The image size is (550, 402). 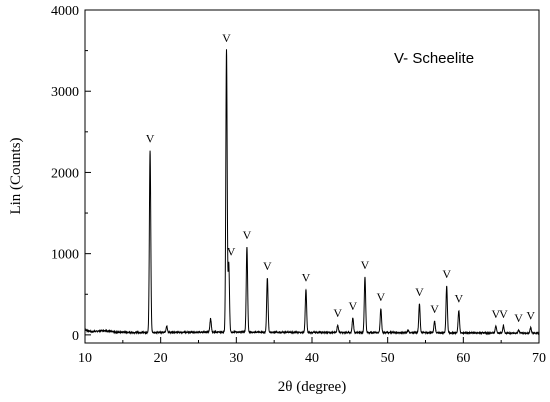 I want to click on y-tick-label: 4000, so click(x=65, y=11).